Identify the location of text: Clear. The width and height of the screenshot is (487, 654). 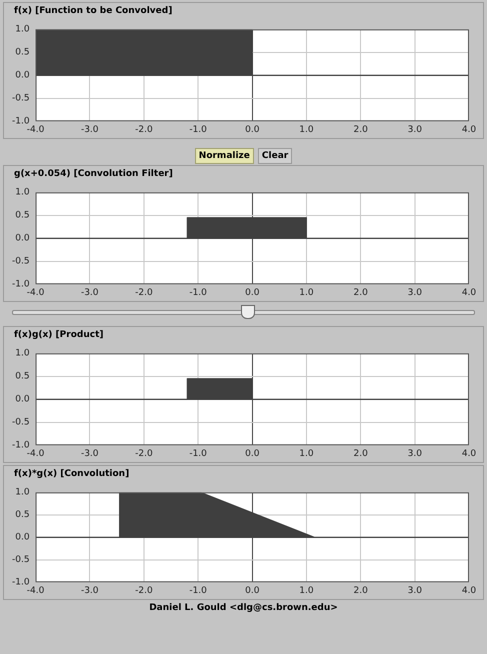
(275, 156).